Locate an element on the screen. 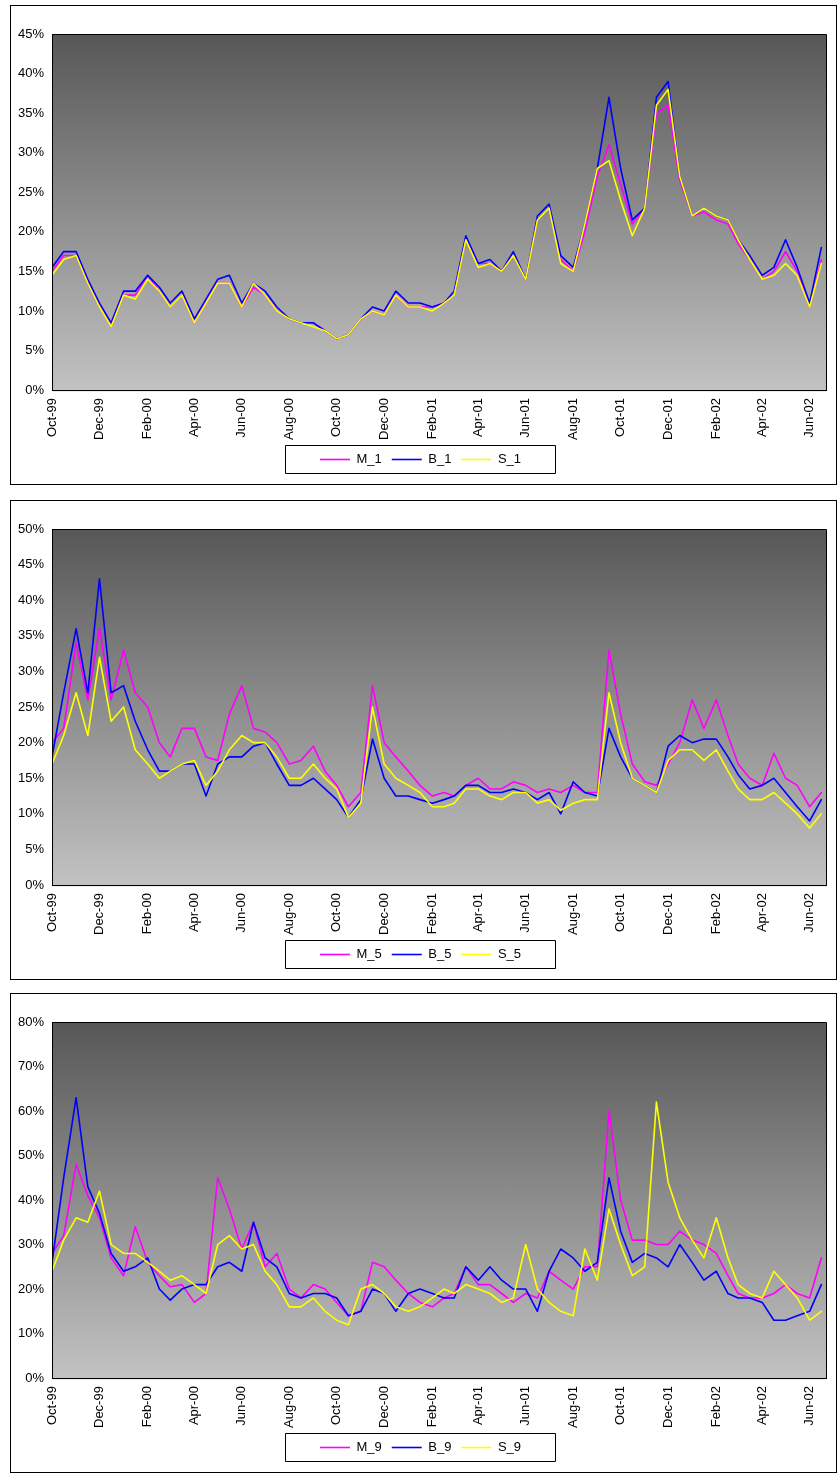 The image size is (837, 1474). legend-label: M_1 is located at coordinates (369, 459).